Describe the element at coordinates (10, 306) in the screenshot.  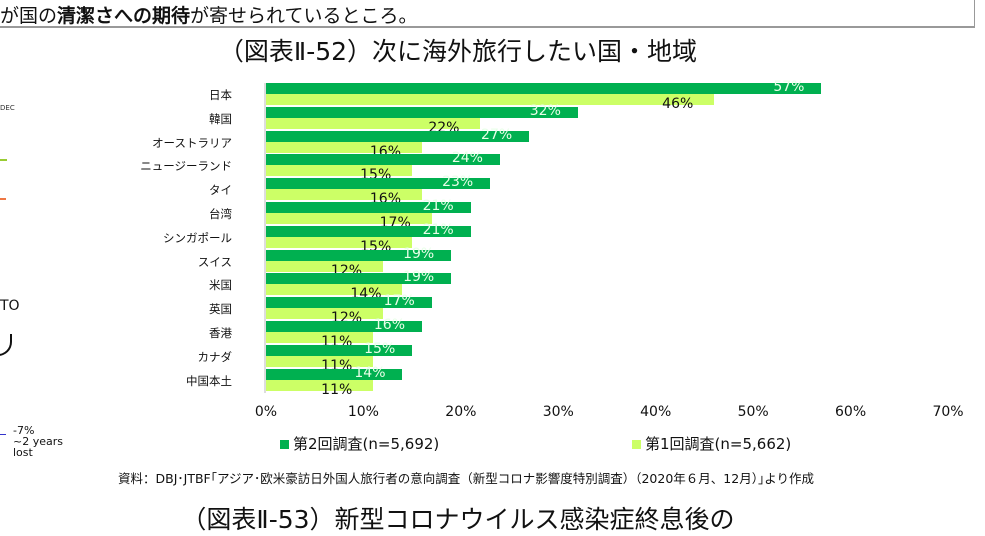
I see `fragment-to: TO` at that location.